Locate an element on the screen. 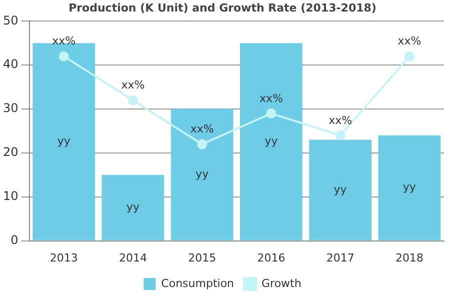 Image resolution: width=450 pixels, height=300 pixels. x-tick-label: 2018 is located at coordinates (409, 257).